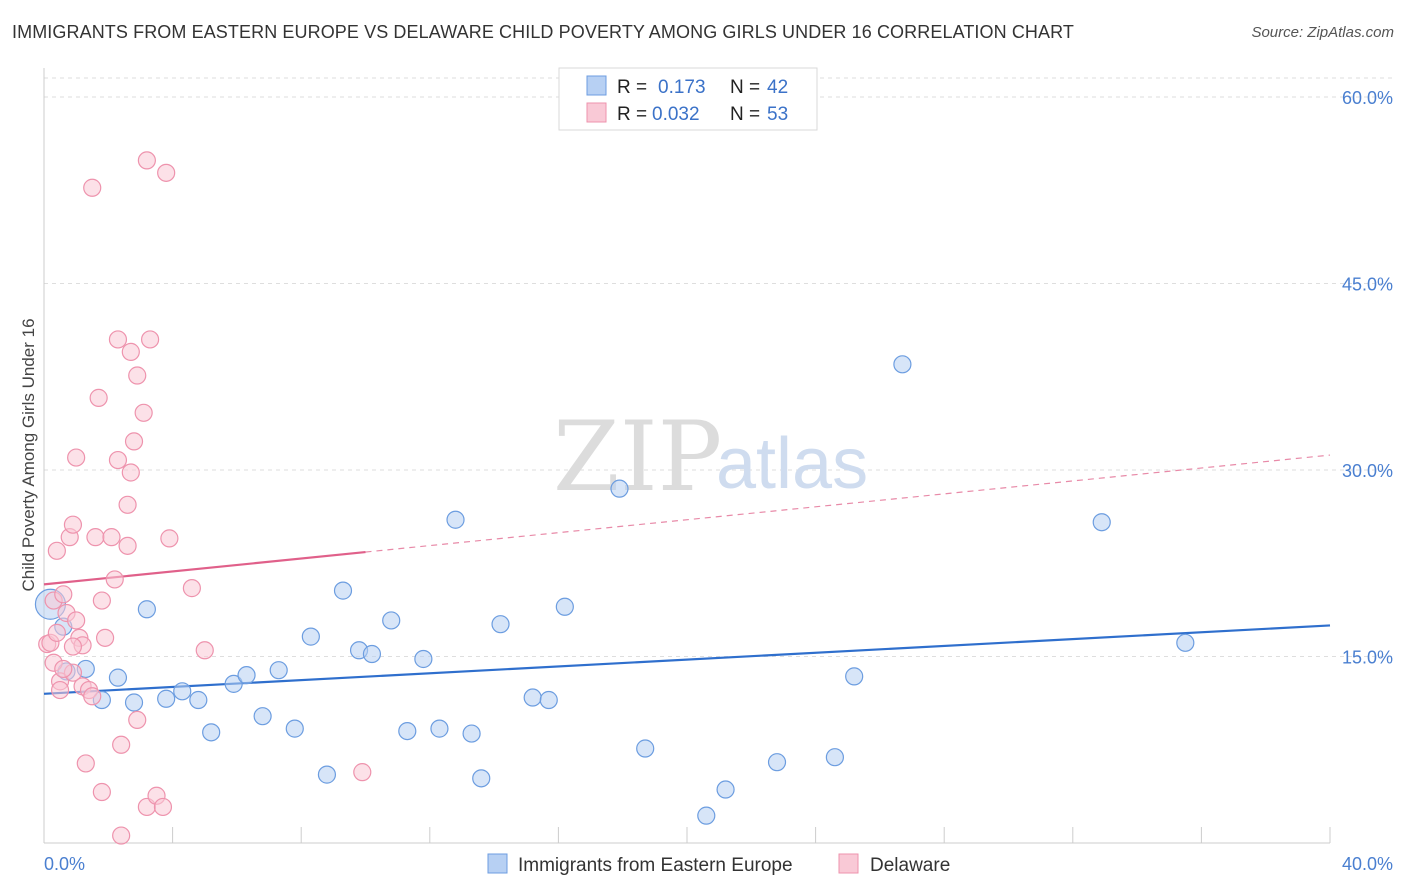  I want to click on watermark: ZIP atlas, so click(710, 457).